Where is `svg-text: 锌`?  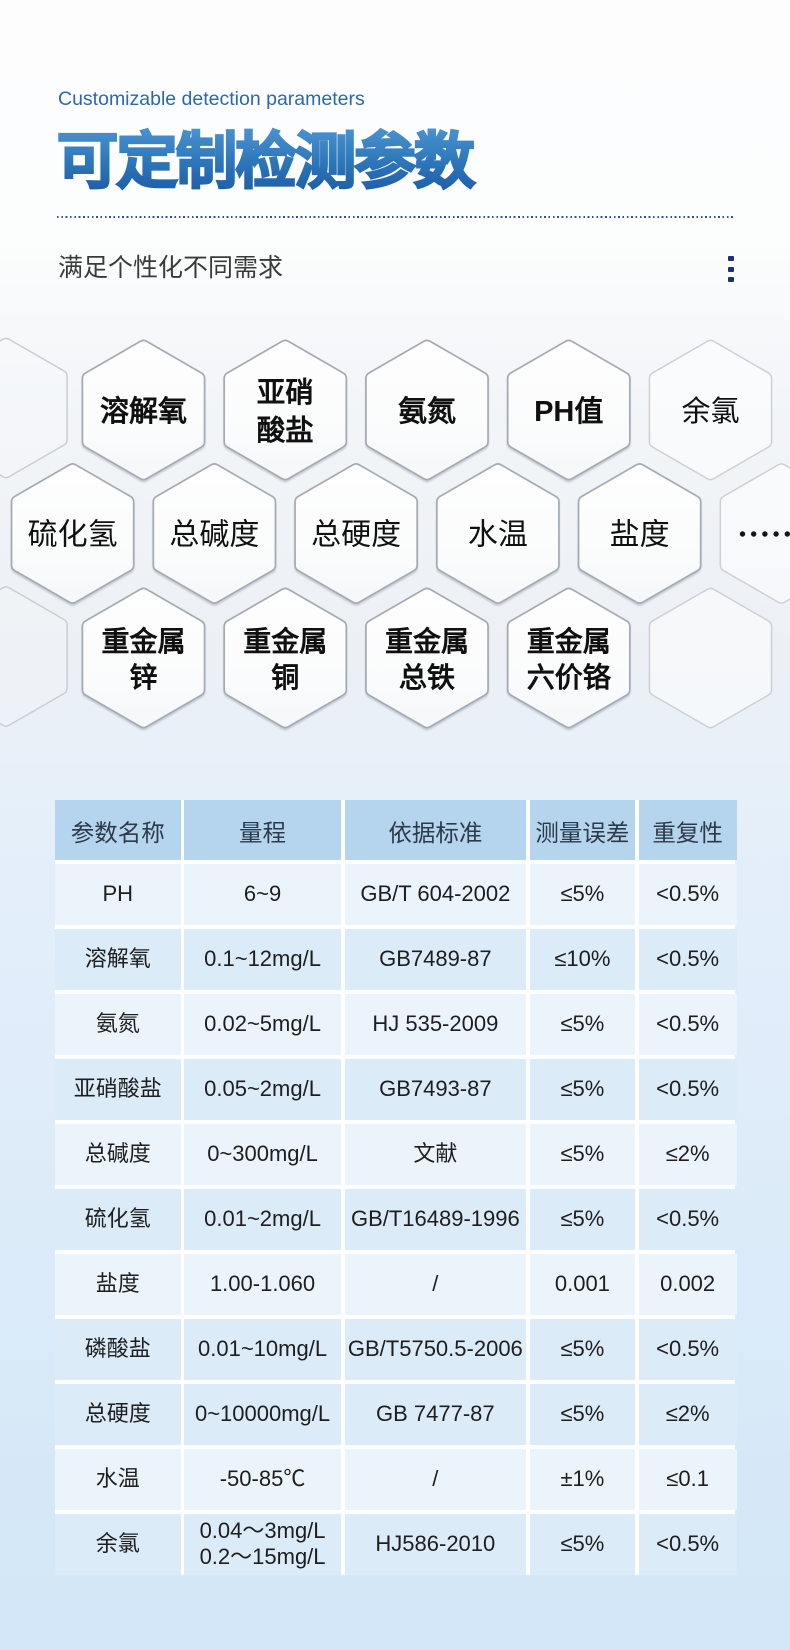
svg-text: 锌 is located at coordinates (143, 677).